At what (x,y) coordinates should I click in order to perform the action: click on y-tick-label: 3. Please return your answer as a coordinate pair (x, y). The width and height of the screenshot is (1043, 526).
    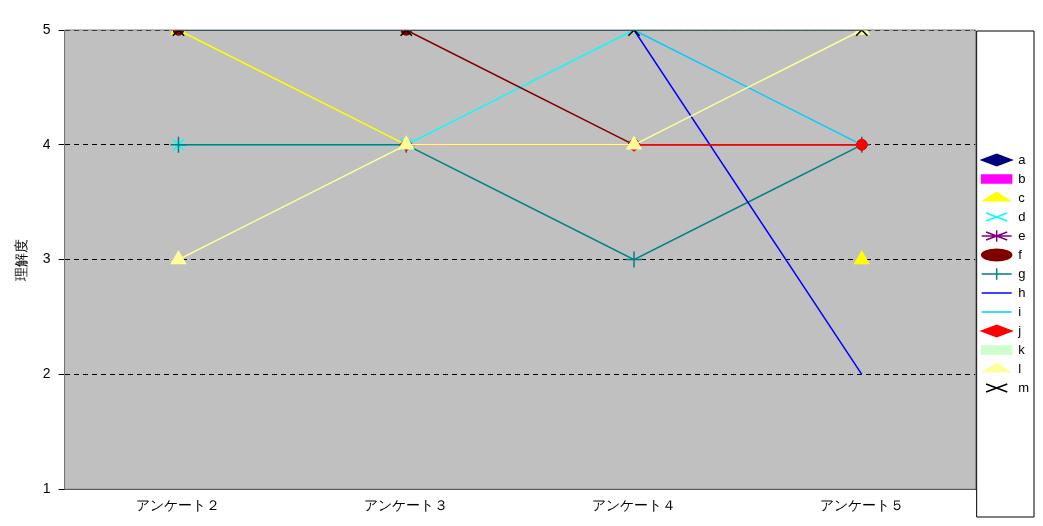
    Looking at the image, I should click on (46, 258).